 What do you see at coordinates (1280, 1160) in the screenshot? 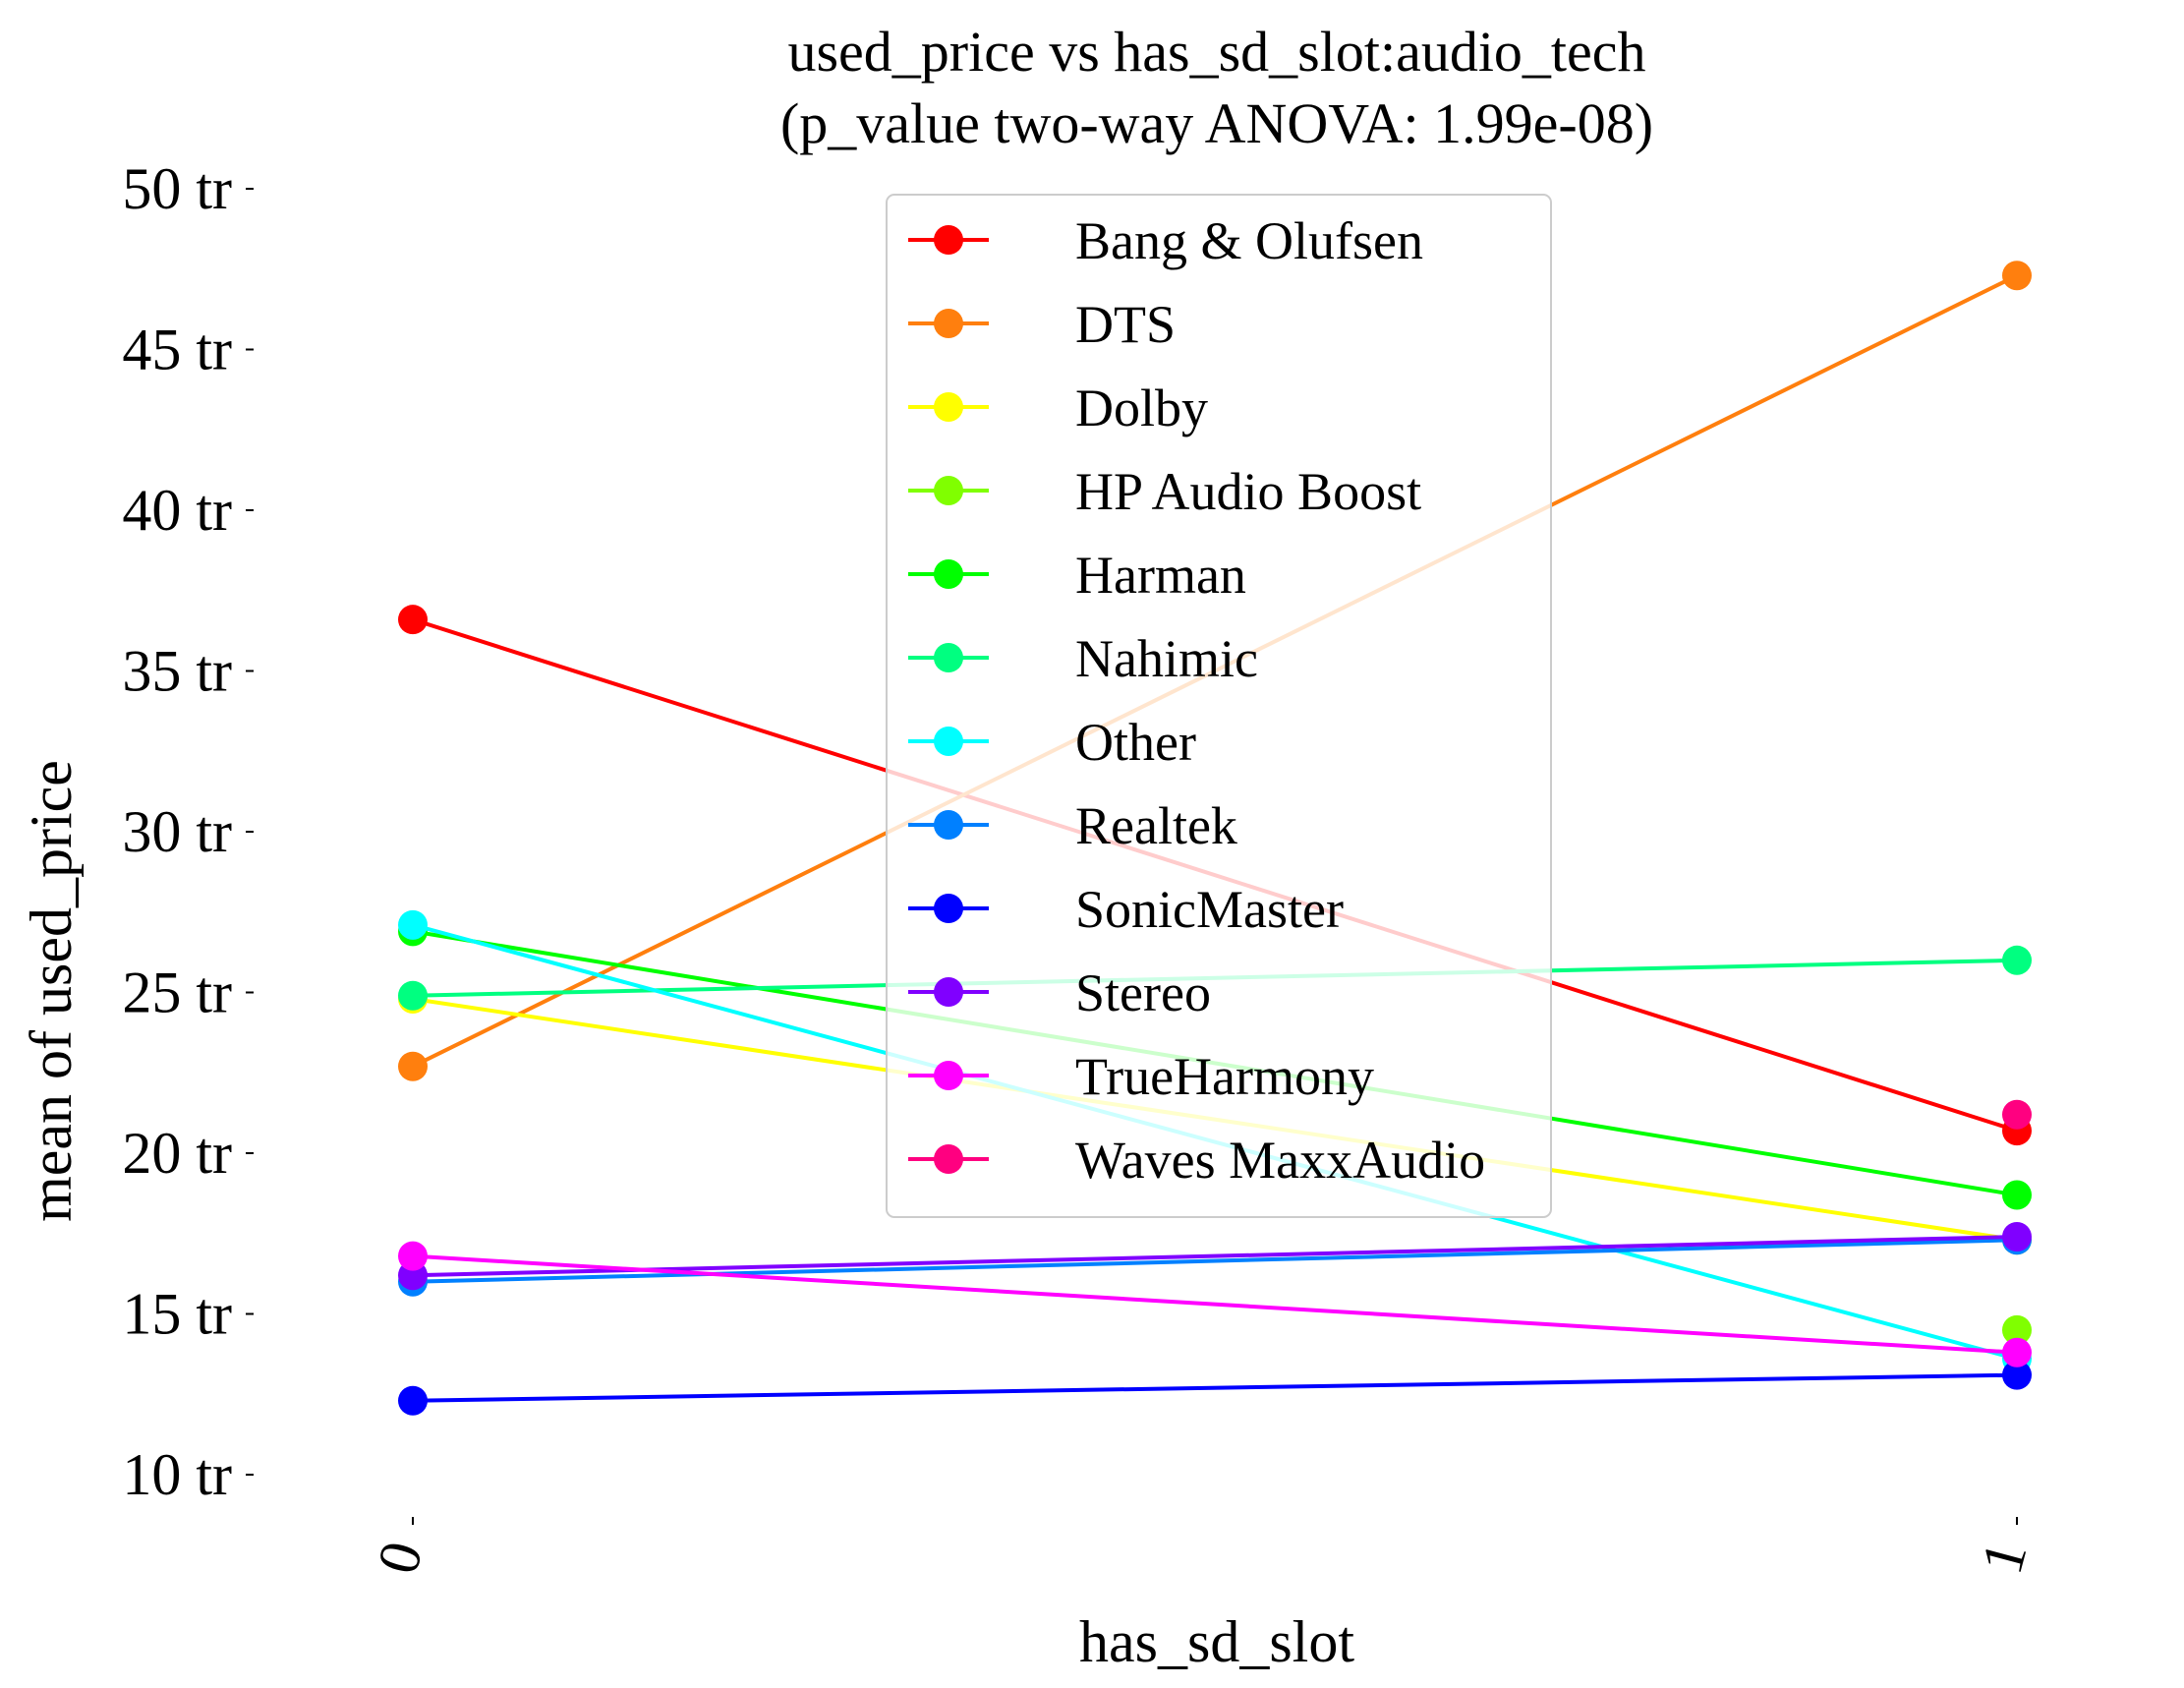
I see `legend-label: Waves MaxxAudio` at bounding box center [1280, 1160].